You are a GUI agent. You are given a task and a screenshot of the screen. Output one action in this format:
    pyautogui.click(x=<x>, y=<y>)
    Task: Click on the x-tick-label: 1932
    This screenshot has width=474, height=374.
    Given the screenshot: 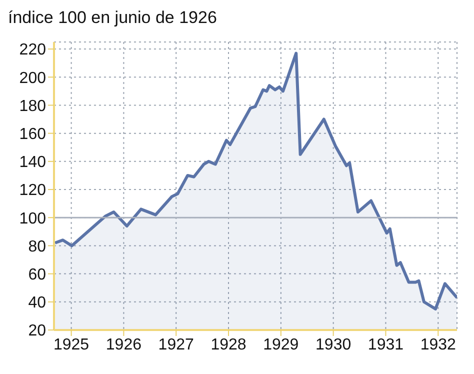 What is the action you would take?
    pyautogui.click(x=438, y=345)
    